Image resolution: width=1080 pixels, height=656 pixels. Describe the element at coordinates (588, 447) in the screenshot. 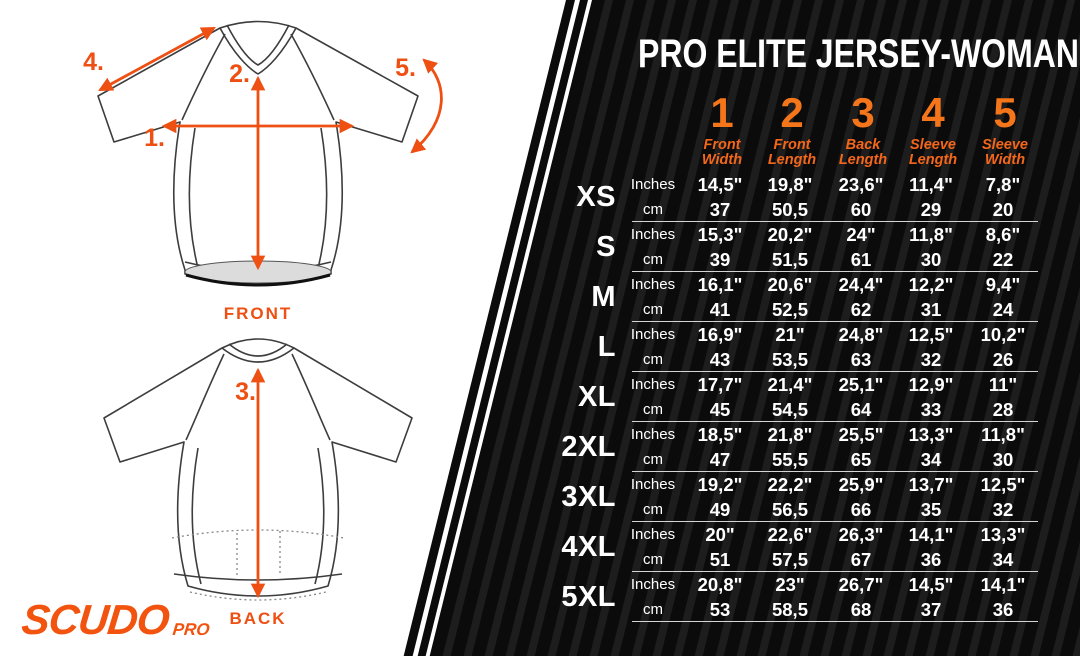

I see `size-label: 2XL` at that location.